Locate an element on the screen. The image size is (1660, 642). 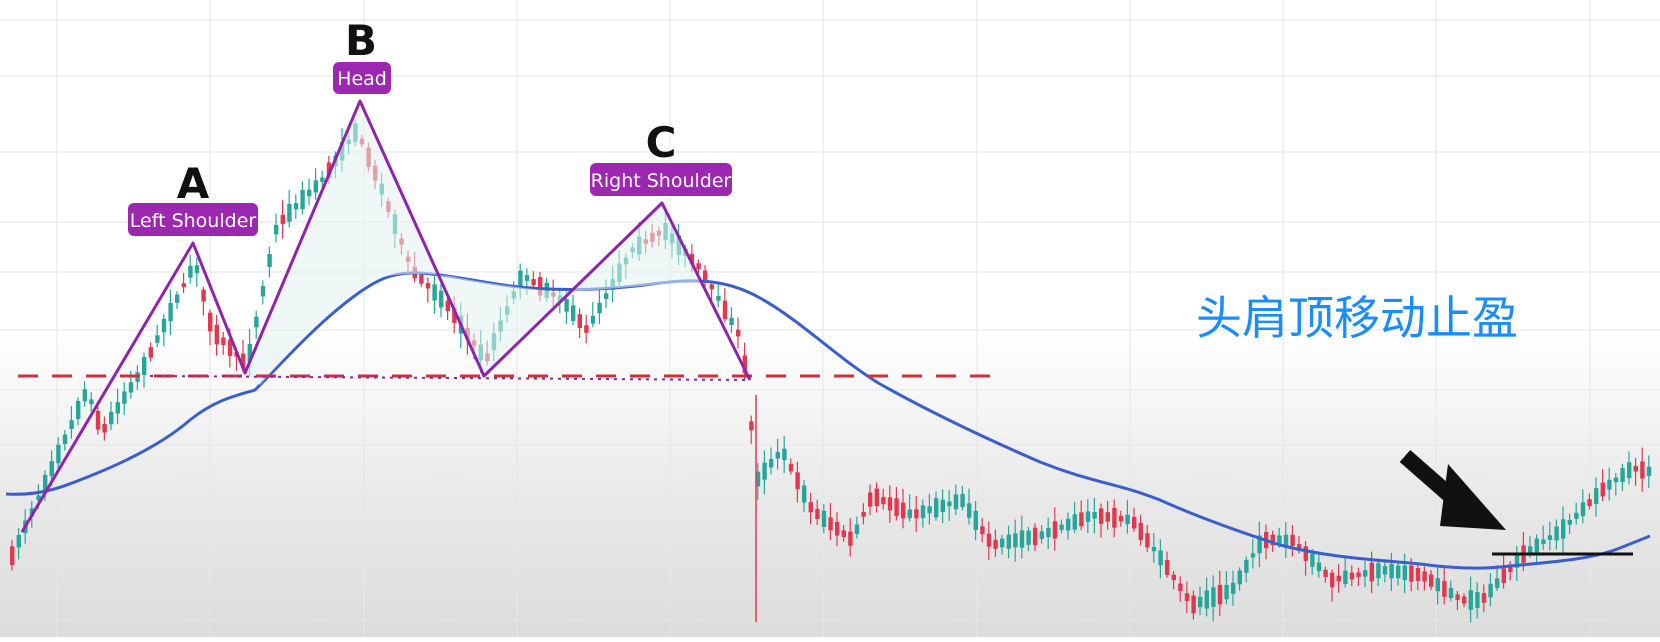
annotation-text: 头肩顶移动止盈 is located at coordinates (1357, 318).